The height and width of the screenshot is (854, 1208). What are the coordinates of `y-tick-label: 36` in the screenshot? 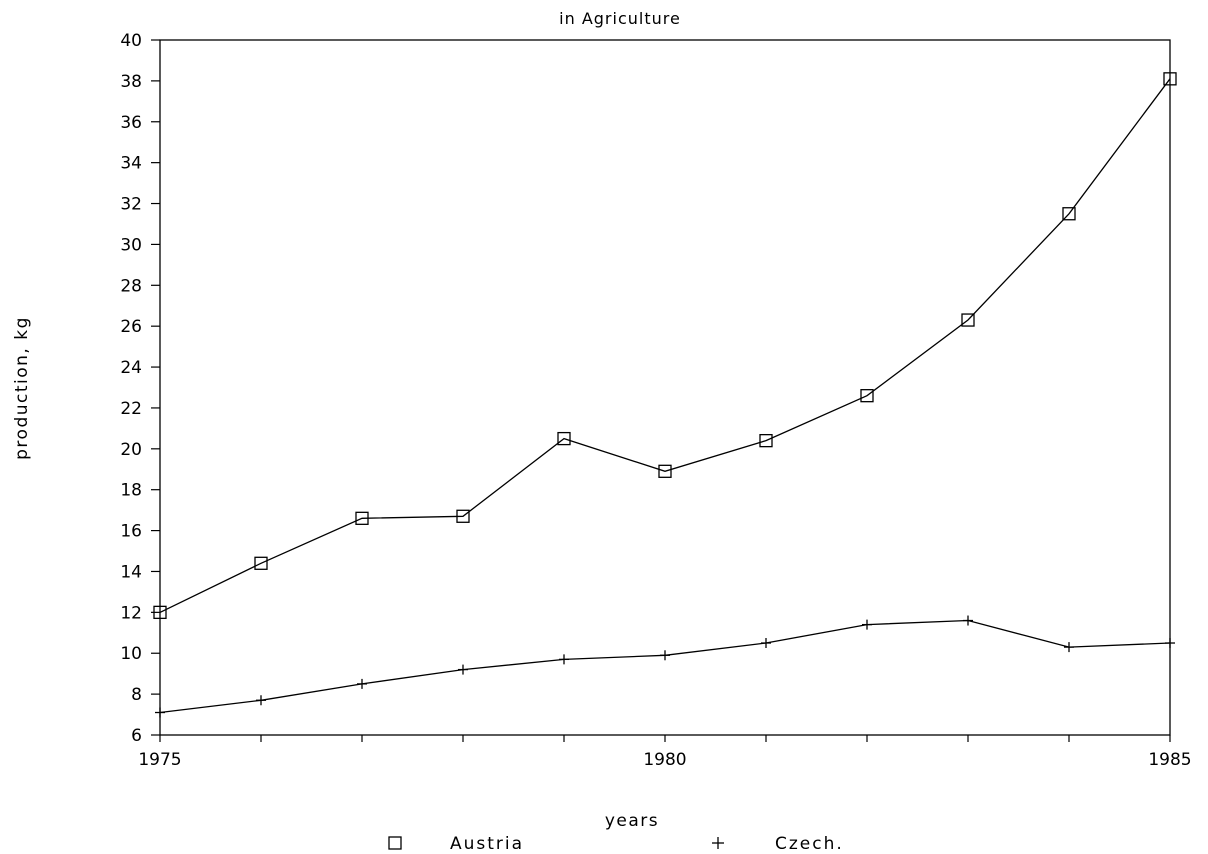 It's located at (131, 123).